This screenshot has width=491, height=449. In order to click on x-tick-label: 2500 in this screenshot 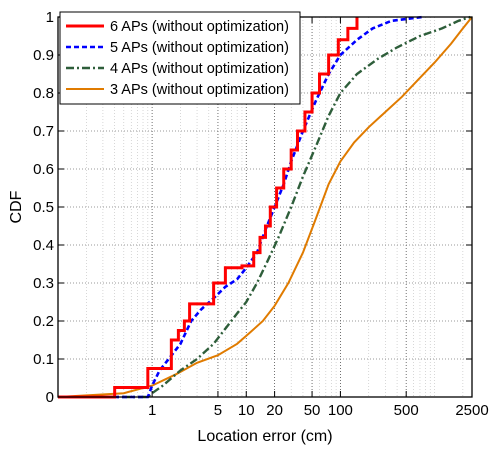, I will do `click(471, 410)`.